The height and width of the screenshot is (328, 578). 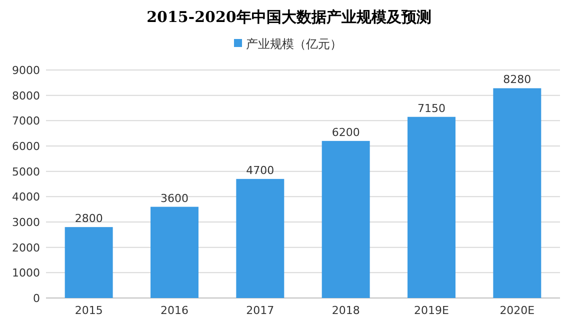 What do you see at coordinates (26, 222) in the screenshot?
I see `y-tick-label: 3000` at bounding box center [26, 222].